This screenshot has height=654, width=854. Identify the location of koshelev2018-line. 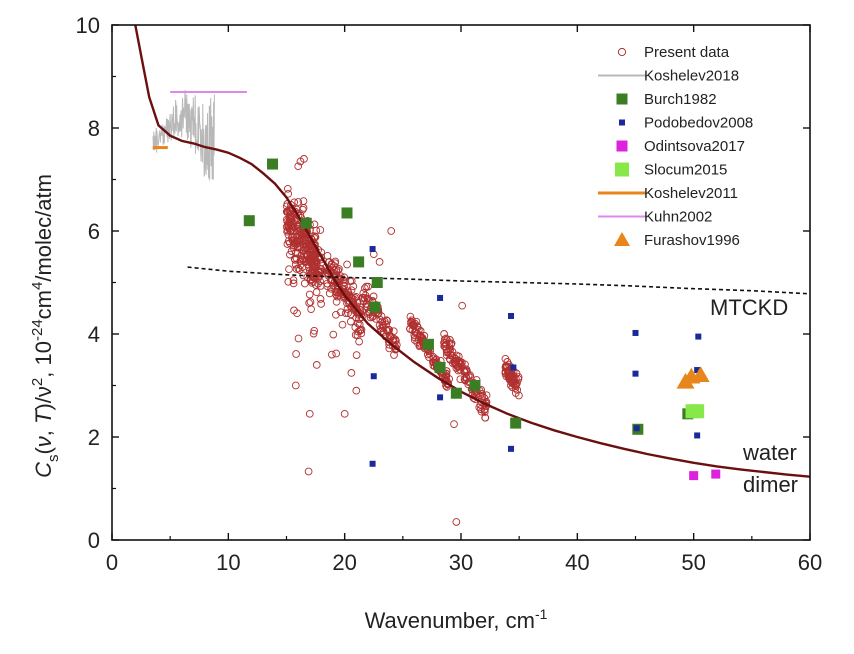
(183, 135).